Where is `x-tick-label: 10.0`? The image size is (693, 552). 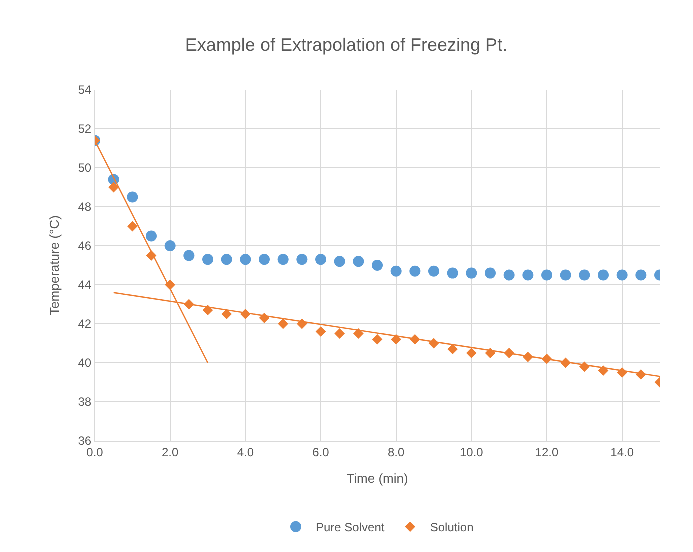
x-tick-label: 10.0 is located at coordinates (472, 452).